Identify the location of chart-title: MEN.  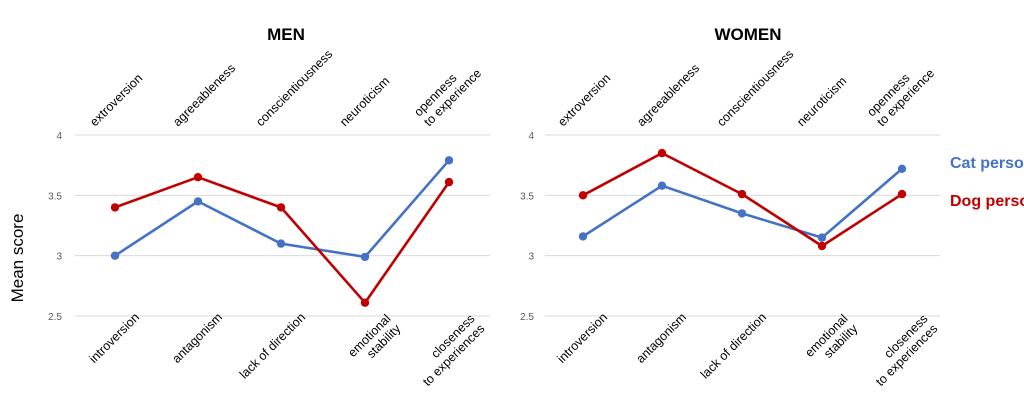
(286, 34).